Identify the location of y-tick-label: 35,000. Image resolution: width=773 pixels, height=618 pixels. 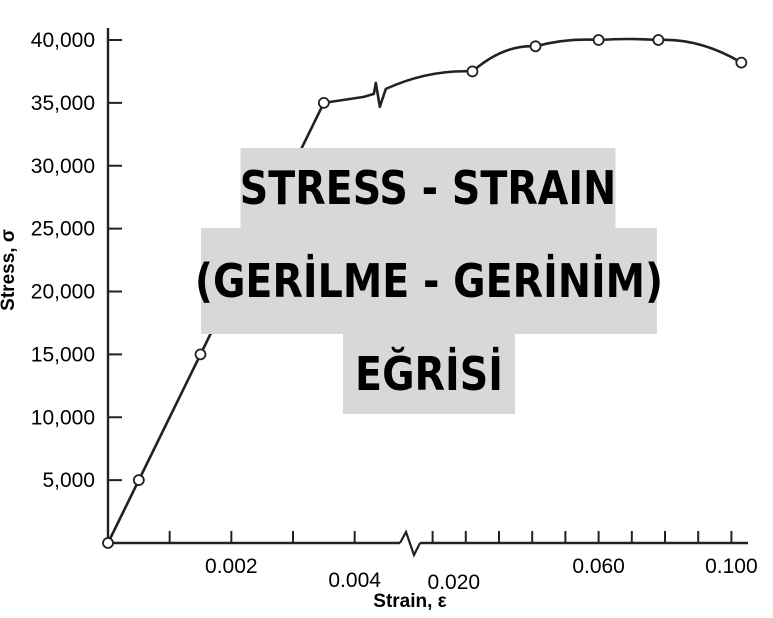
(63, 103).